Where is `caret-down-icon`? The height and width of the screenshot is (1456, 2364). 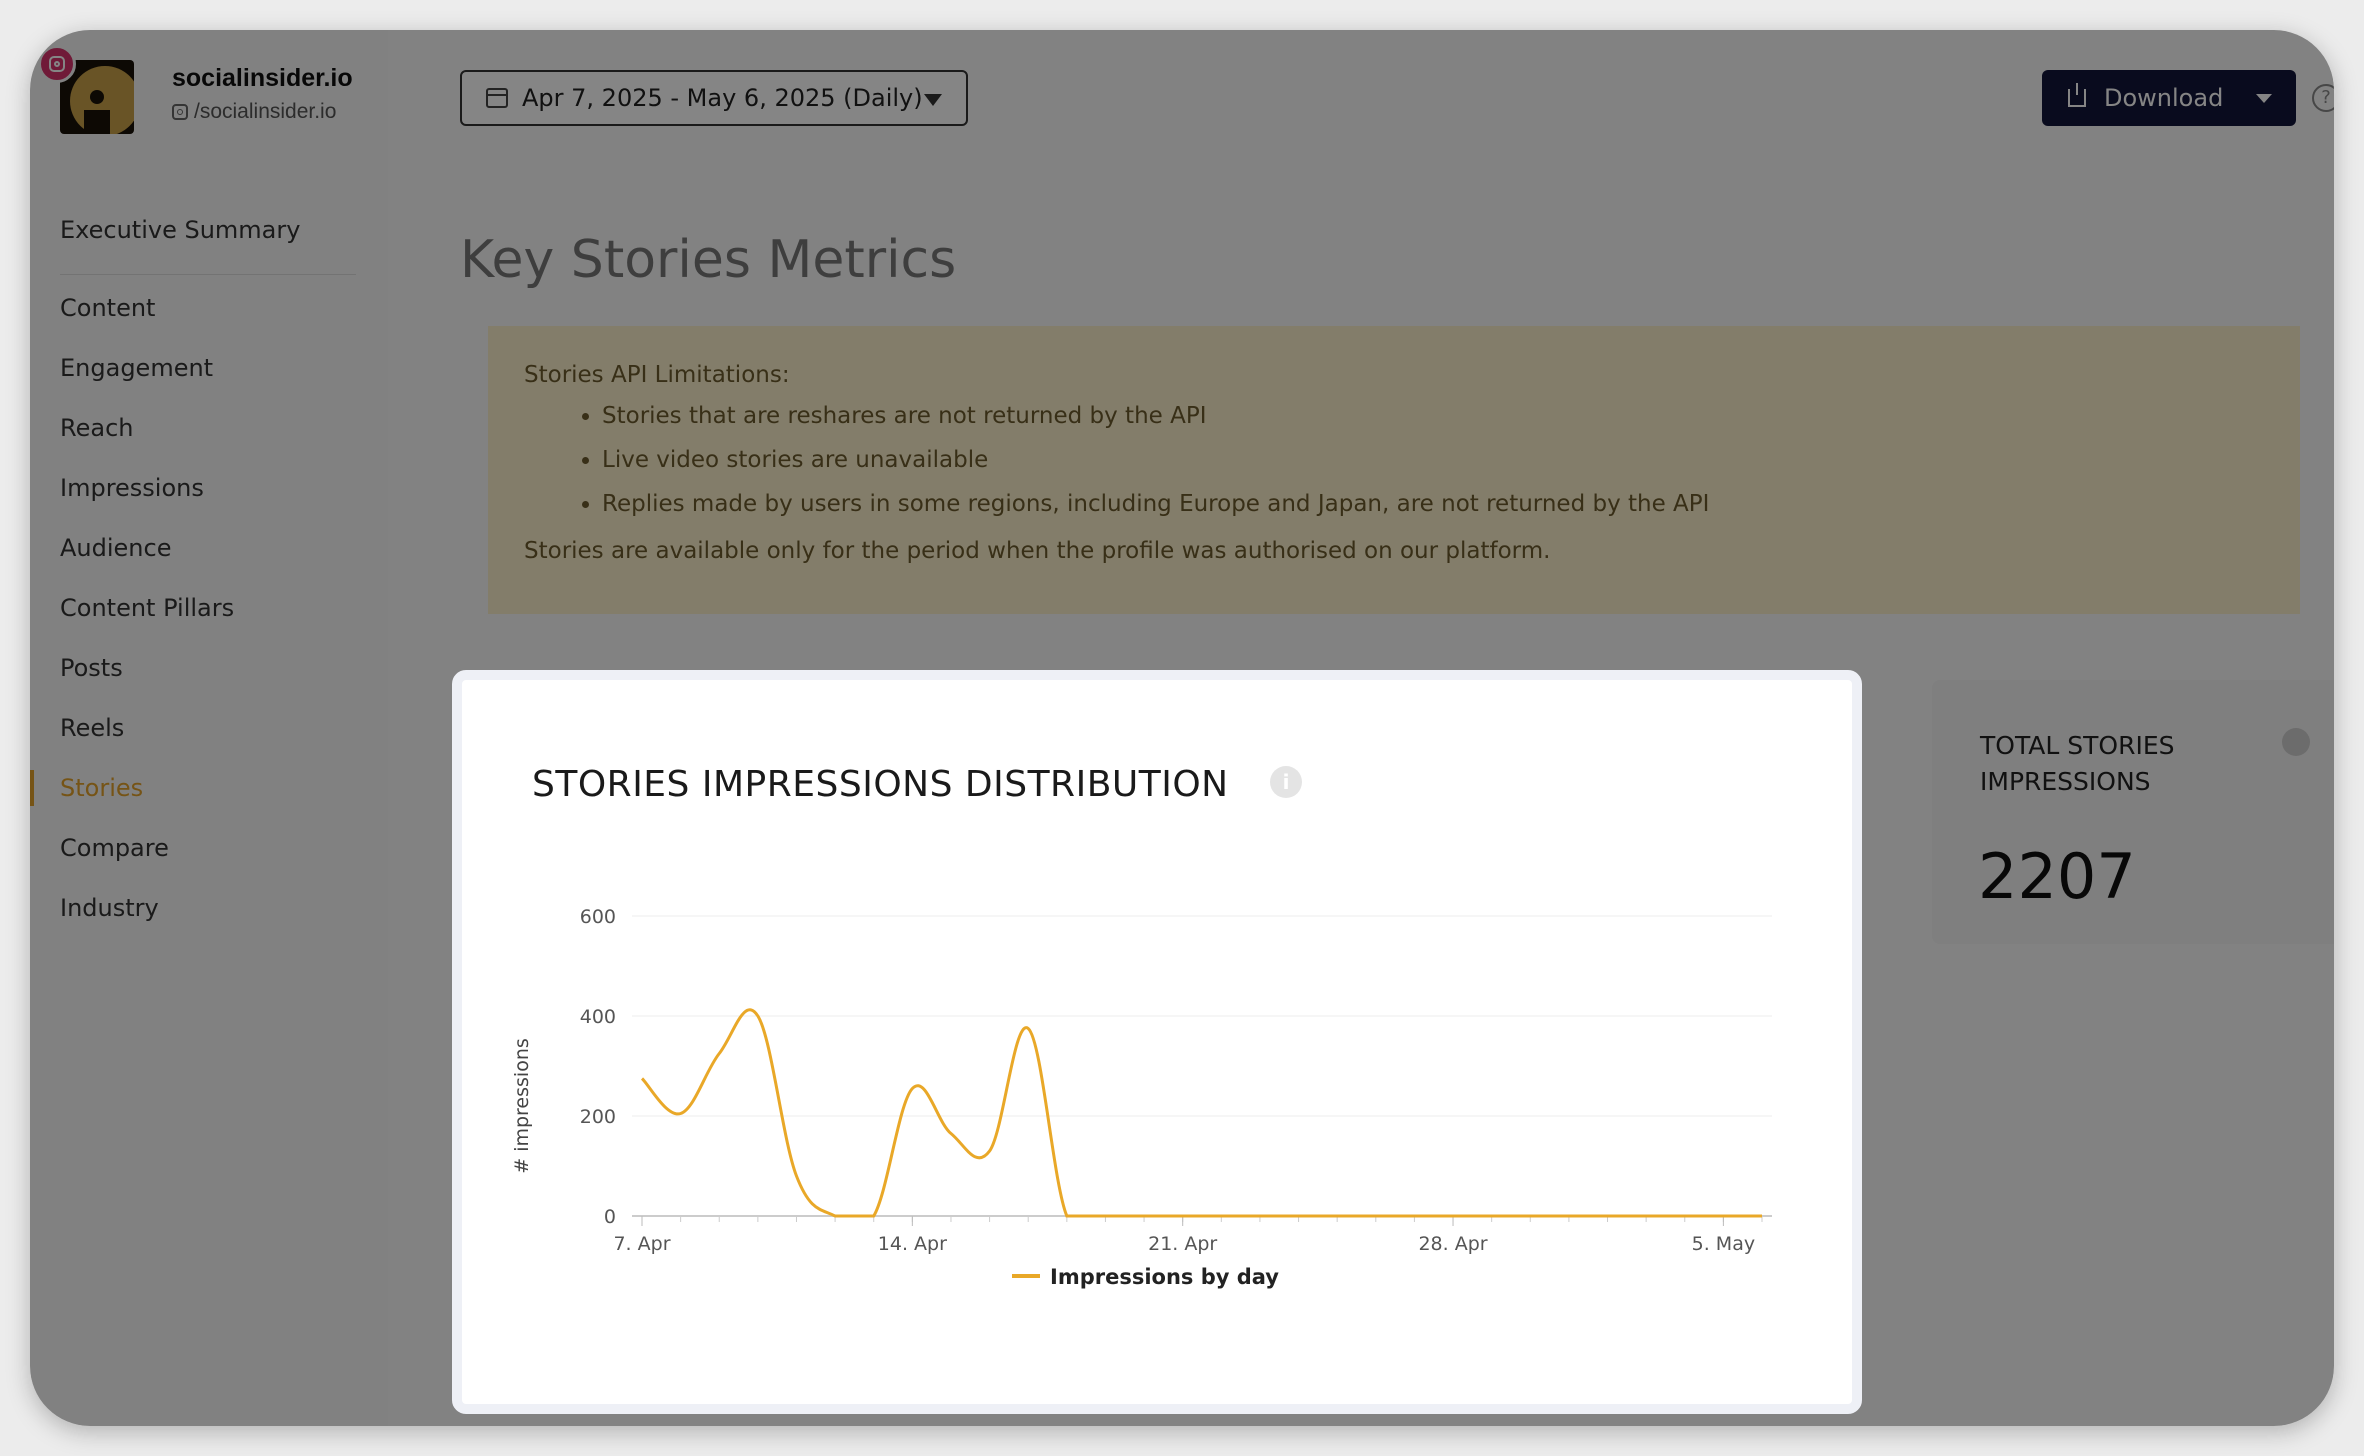 caret-down-icon is located at coordinates (933, 100).